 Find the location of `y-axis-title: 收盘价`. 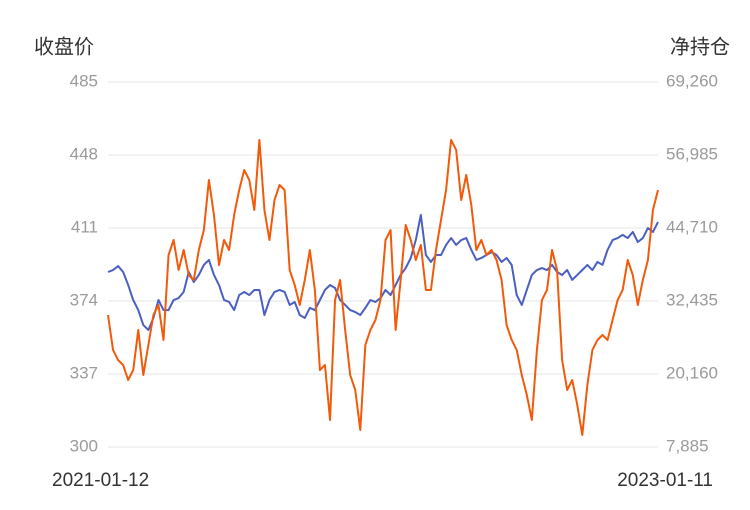

y-axis-title: 收盘价 is located at coordinates (64, 46).